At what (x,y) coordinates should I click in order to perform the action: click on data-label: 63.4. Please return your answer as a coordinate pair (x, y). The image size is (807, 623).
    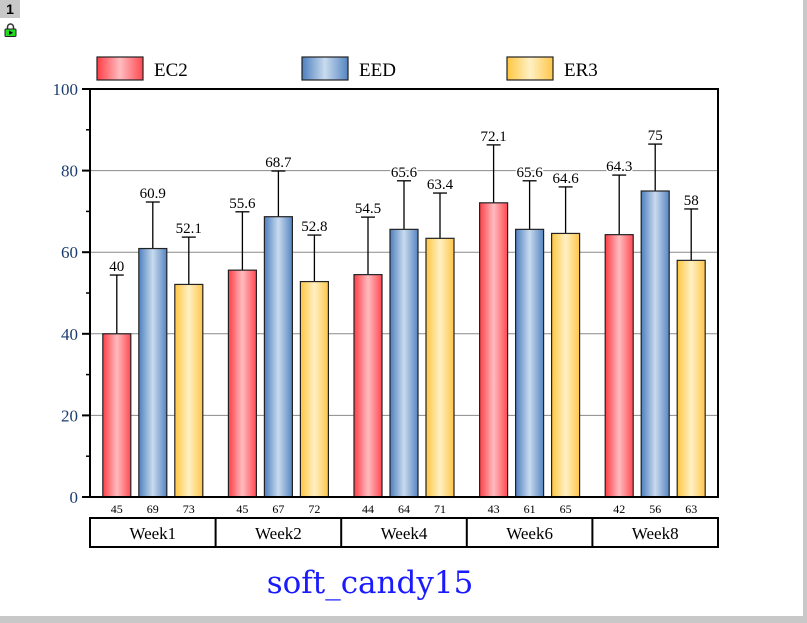
    Looking at the image, I should click on (440, 185).